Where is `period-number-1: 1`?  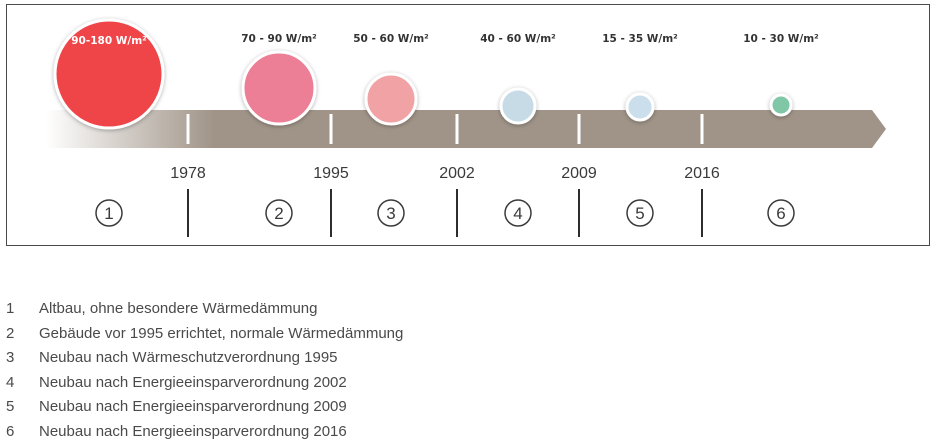 period-number-1: 1 is located at coordinates (109, 213).